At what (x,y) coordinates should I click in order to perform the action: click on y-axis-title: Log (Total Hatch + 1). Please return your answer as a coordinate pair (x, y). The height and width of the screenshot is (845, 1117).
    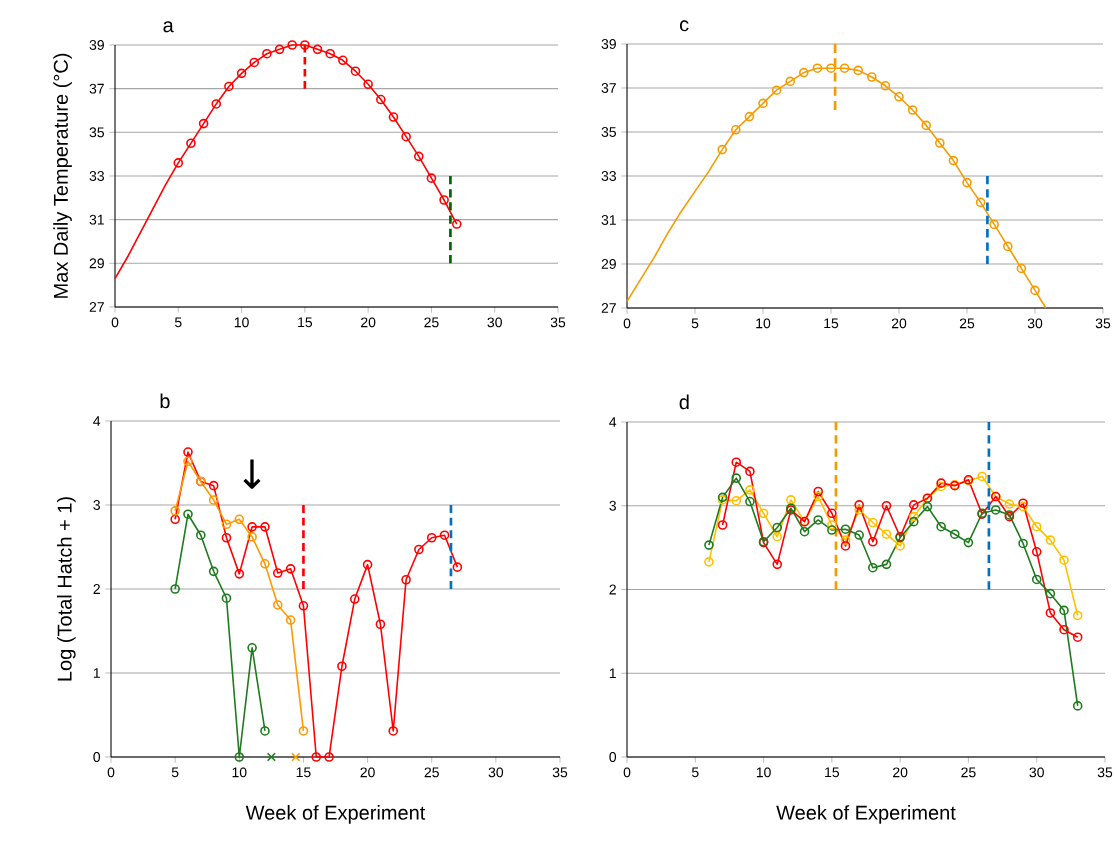
    Looking at the image, I should click on (66, 589).